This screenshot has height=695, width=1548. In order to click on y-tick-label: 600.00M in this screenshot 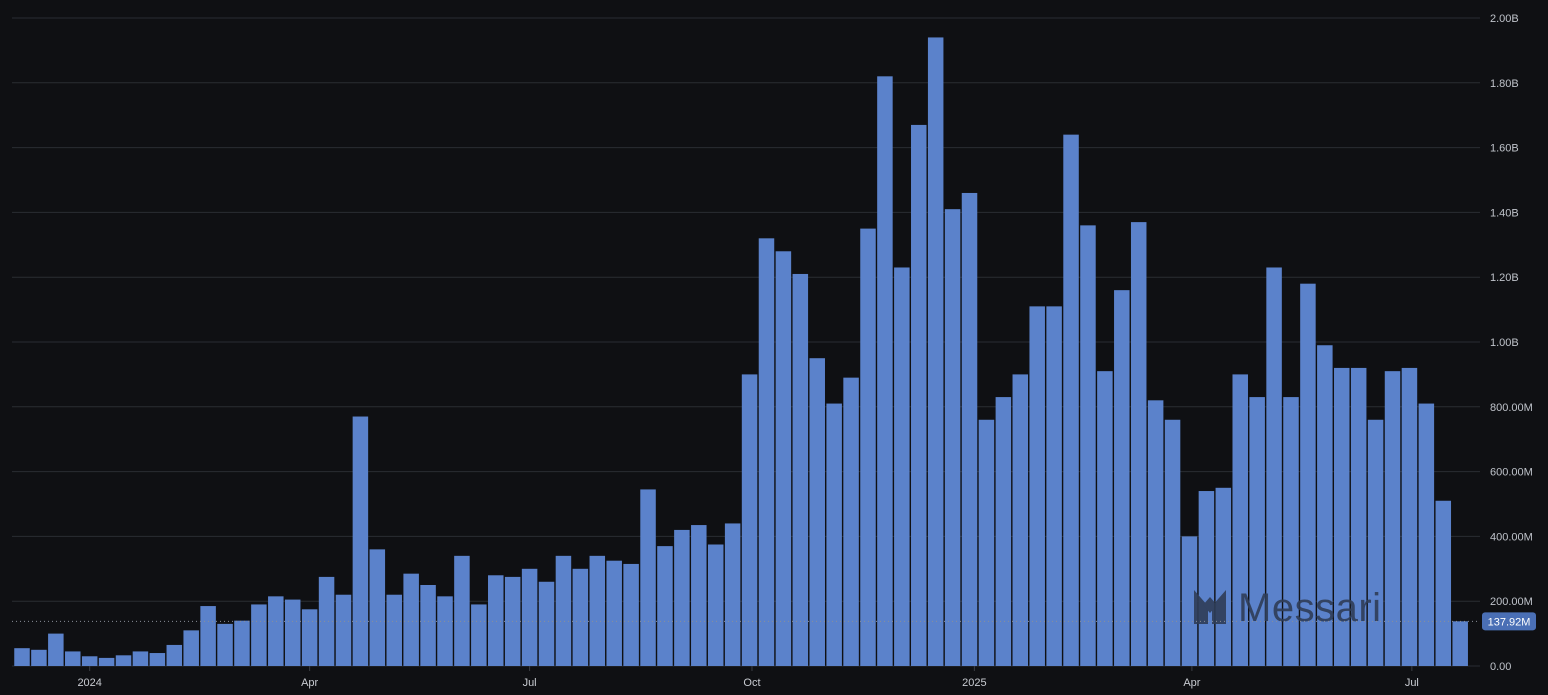, I will do `click(1511, 473)`.